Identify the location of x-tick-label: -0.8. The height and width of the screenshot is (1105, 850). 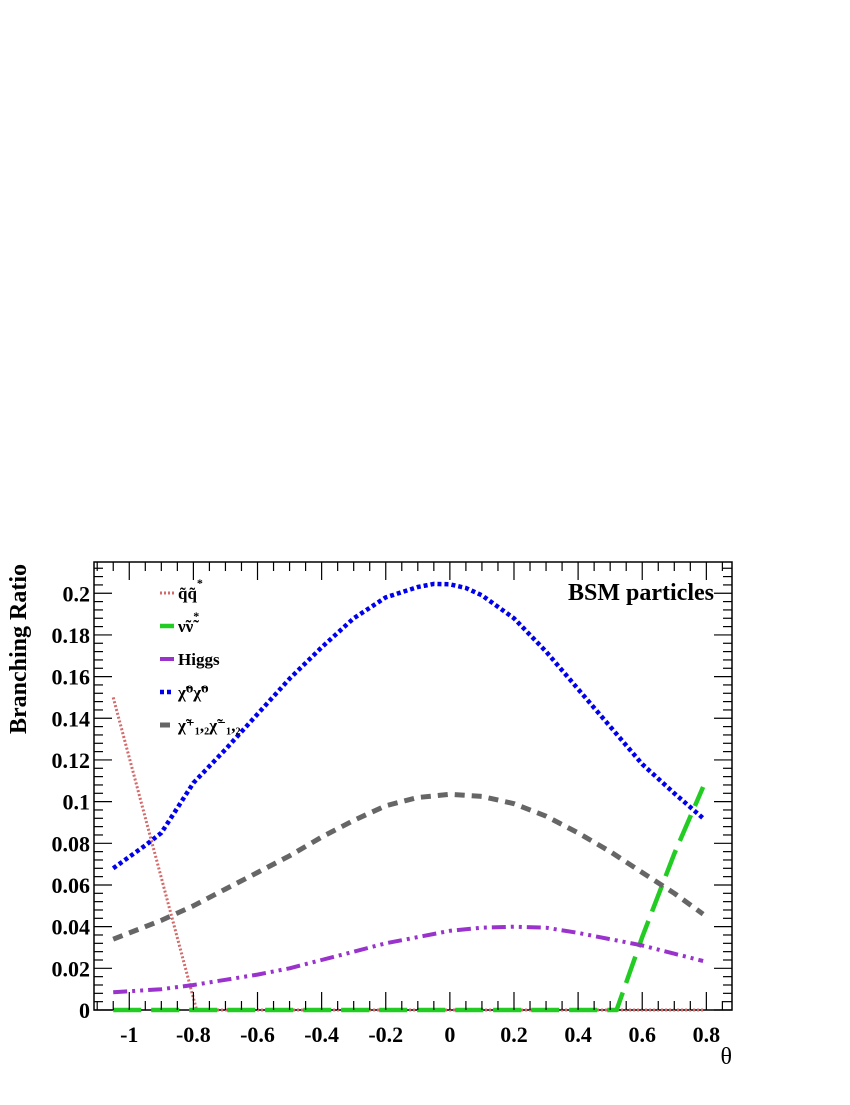
(193, 1034).